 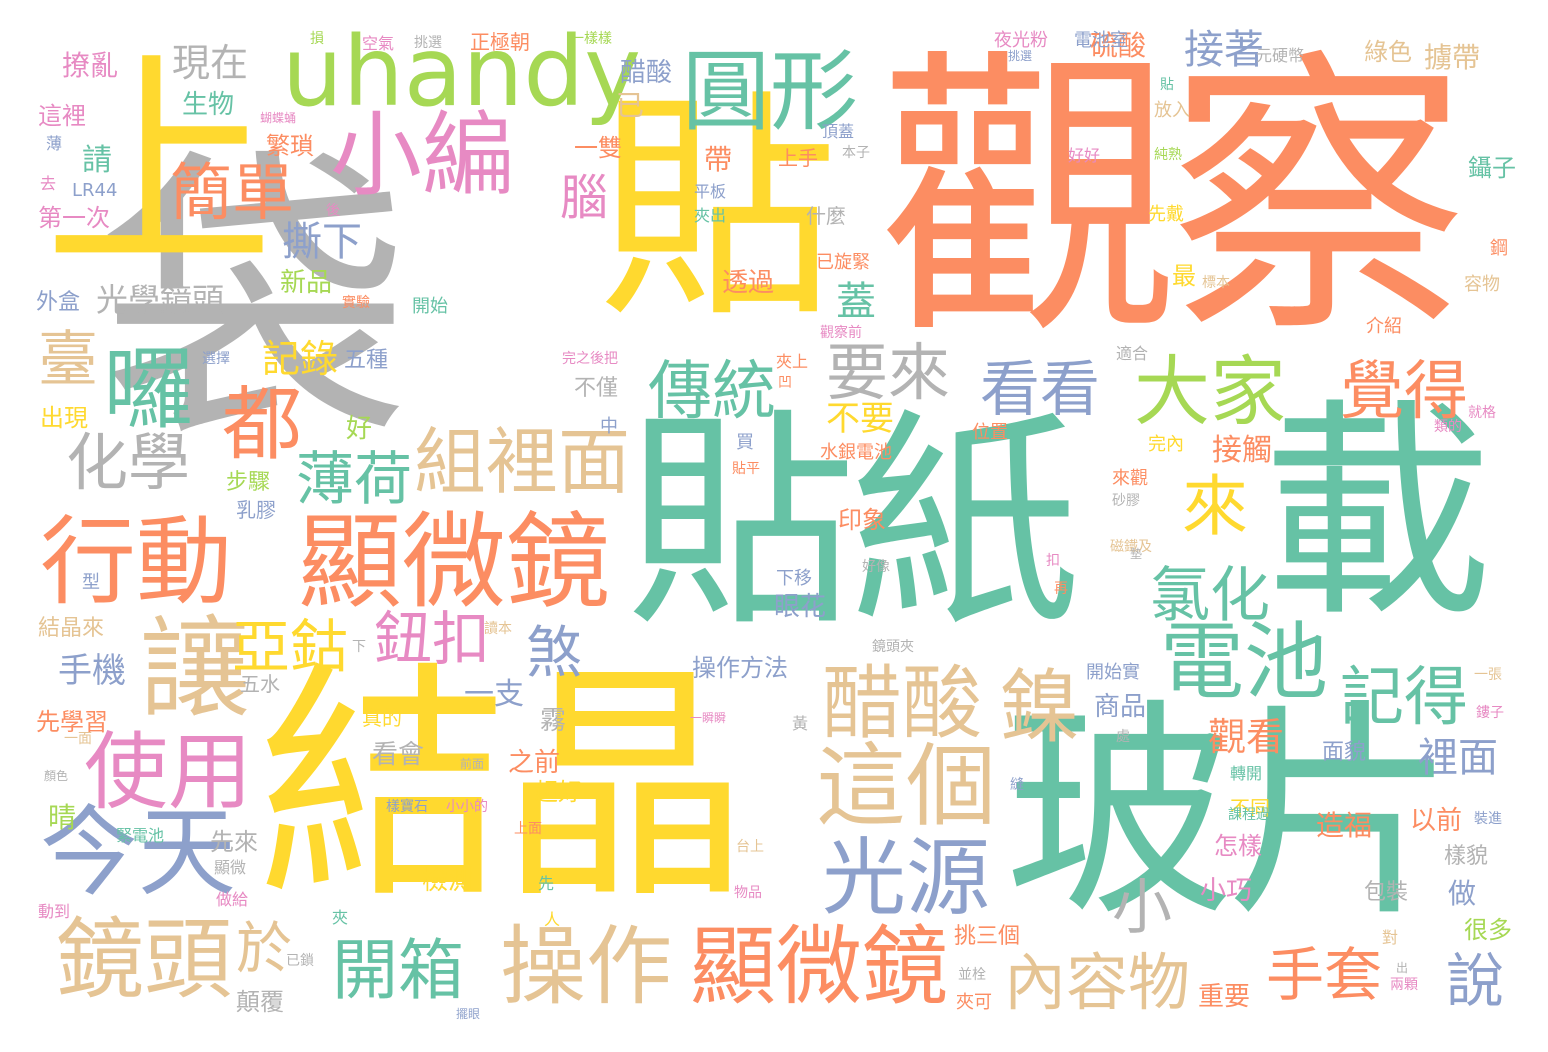 I want to click on word-leide: 類的, so click(x=1448, y=427).